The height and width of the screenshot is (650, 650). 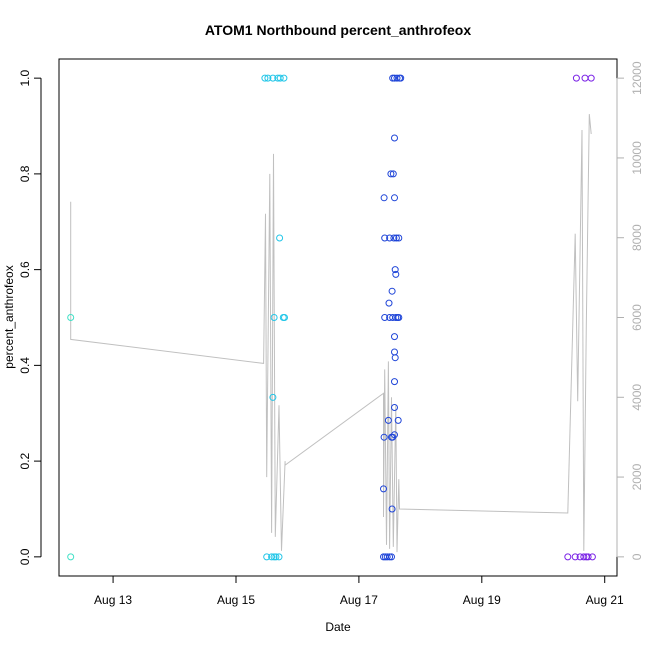 What do you see at coordinates (605, 600) in the screenshot?
I see `x-tick-label: Aug 21` at bounding box center [605, 600].